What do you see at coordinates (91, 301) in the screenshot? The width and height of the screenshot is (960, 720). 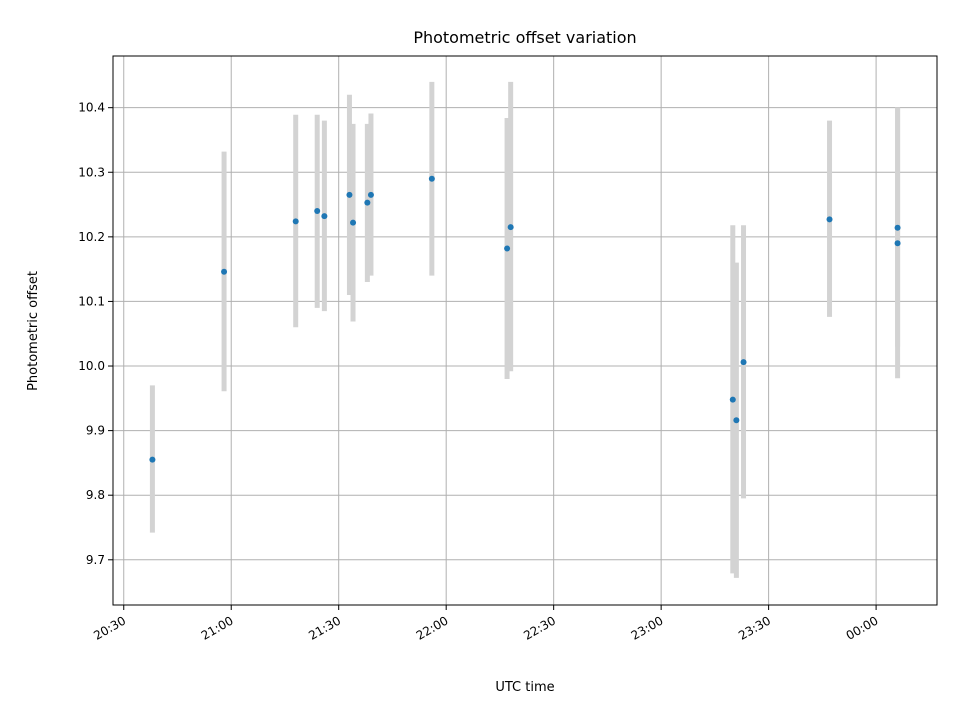 I see `y-tick-label: 10.1` at bounding box center [91, 301].